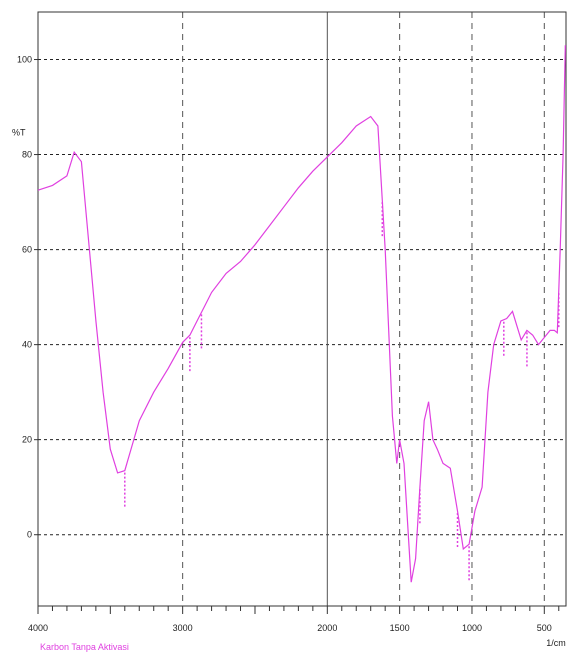 The width and height of the screenshot is (569, 657). What do you see at coordinates (183, 628) in the screenshot?
I see `x-tick-label: 3000` at bounding box center [183, 628].